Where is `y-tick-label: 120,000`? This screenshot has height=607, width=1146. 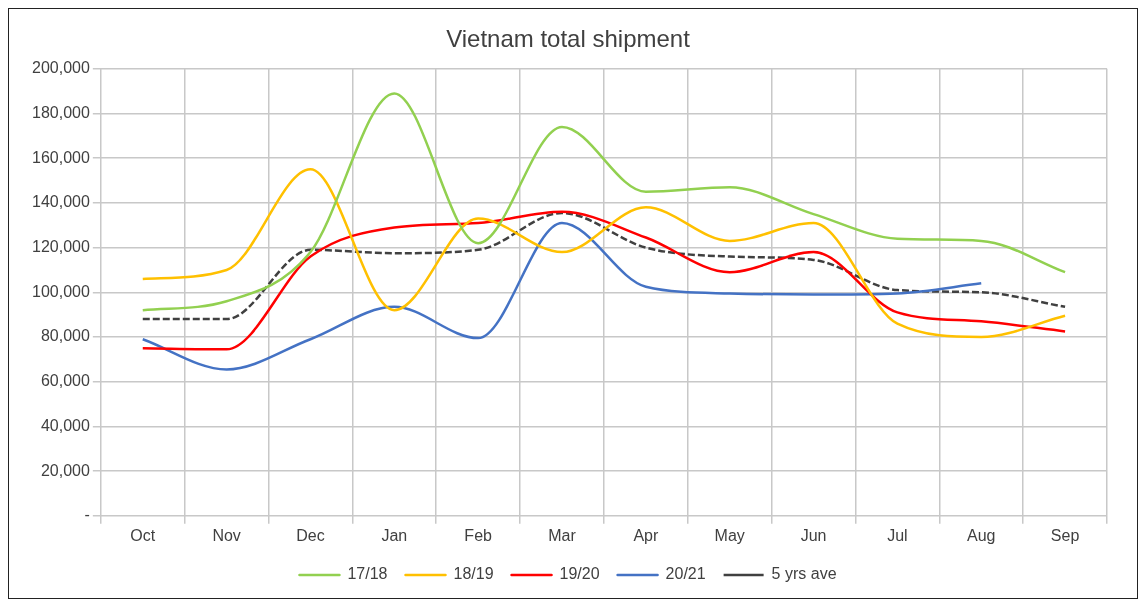
y-tick-label: 120,000 is located at coordinates (60, 247).